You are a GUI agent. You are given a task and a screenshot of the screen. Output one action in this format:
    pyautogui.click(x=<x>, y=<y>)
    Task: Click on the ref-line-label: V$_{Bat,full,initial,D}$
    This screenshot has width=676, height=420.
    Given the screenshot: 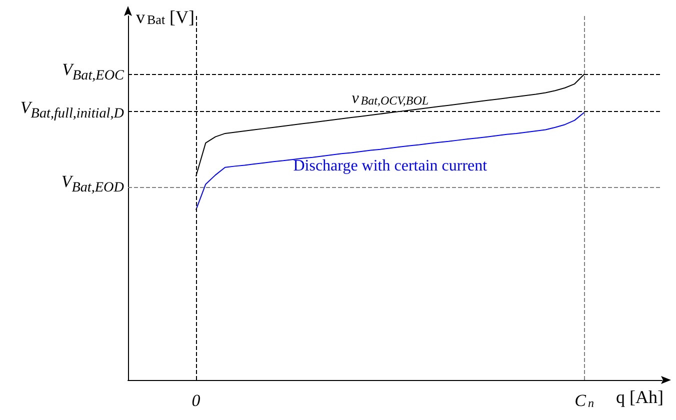 What is the action you would take?
    pyautogui.click(x=72, y=111)
    